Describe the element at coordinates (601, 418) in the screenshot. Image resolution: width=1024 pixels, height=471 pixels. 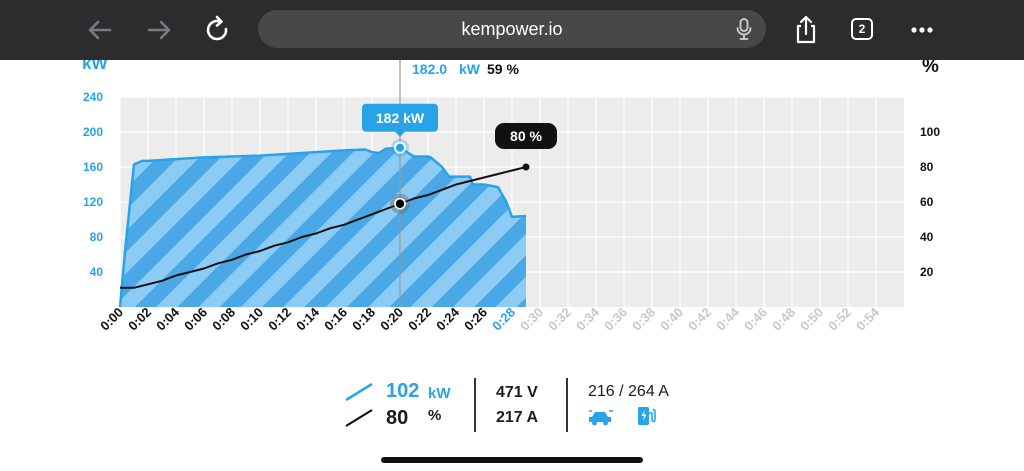
I see `vehicle-icon` at that location.